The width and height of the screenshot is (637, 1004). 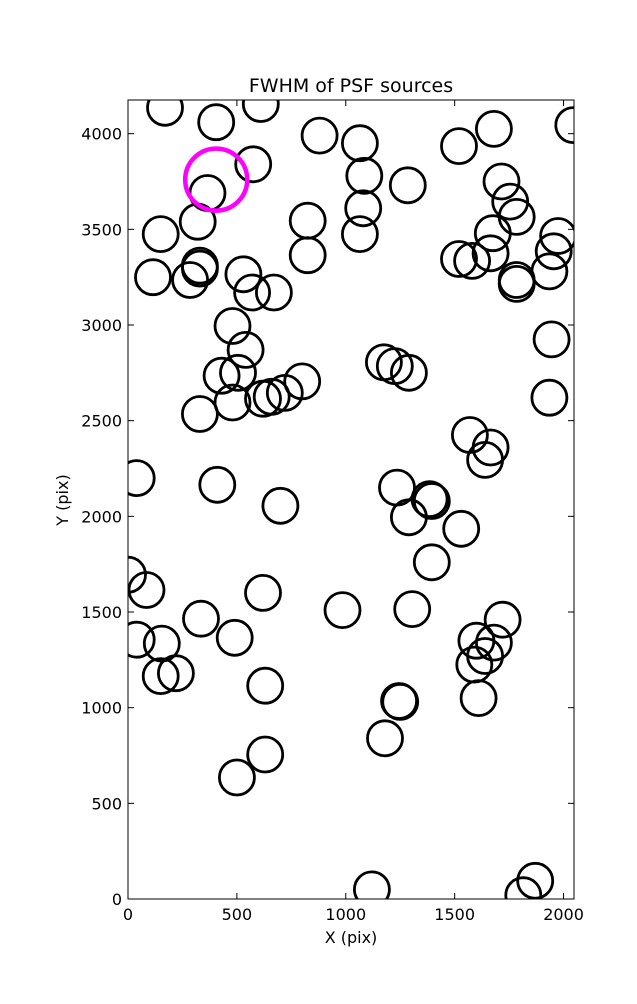 I want to click on y-tick-label: 3000, so click(x=101, y=325).